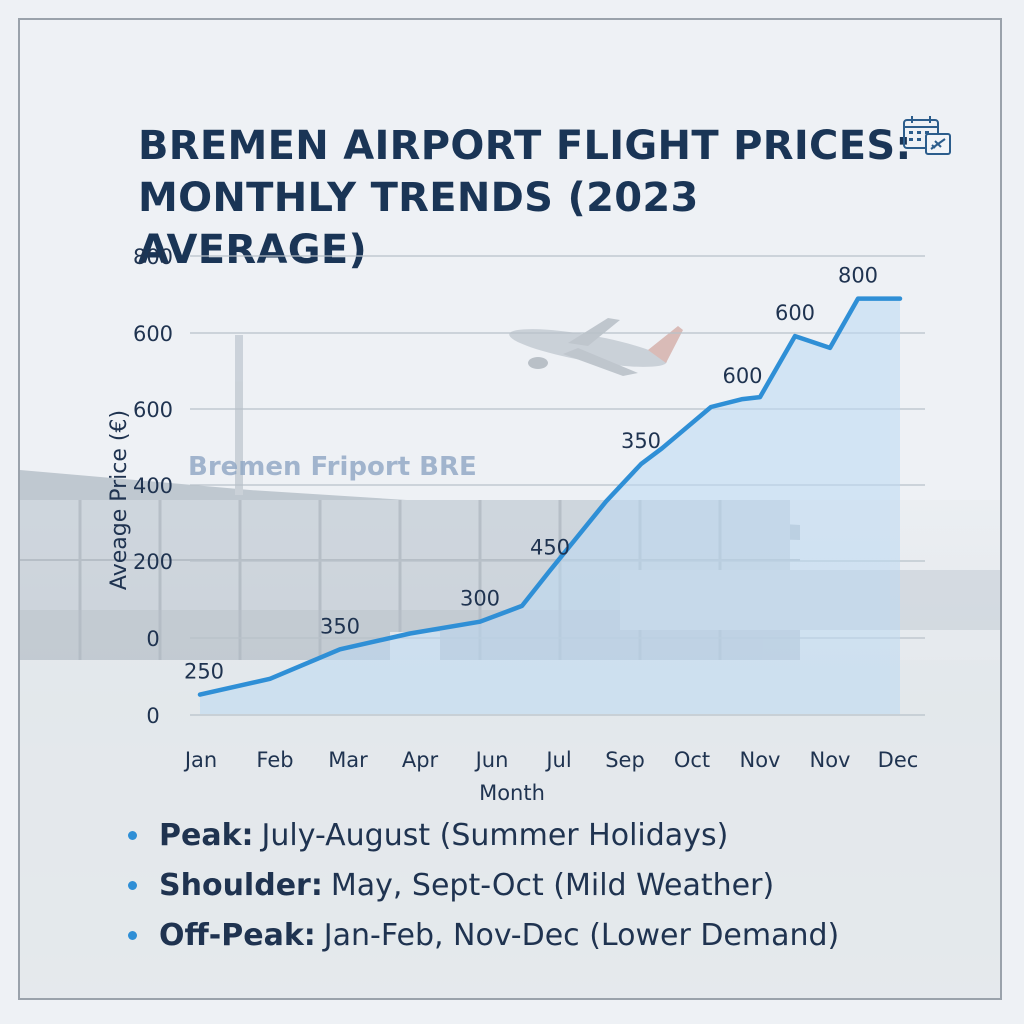  I want to click on x-tick-label: Mar, so click(348, 760).